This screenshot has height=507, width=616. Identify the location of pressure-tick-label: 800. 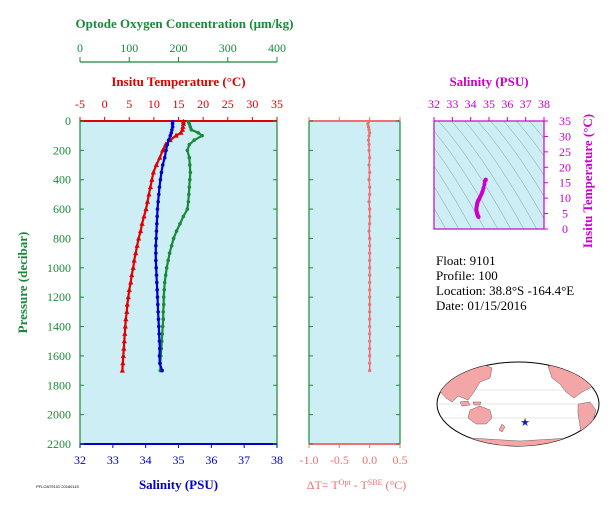
(62, 238).